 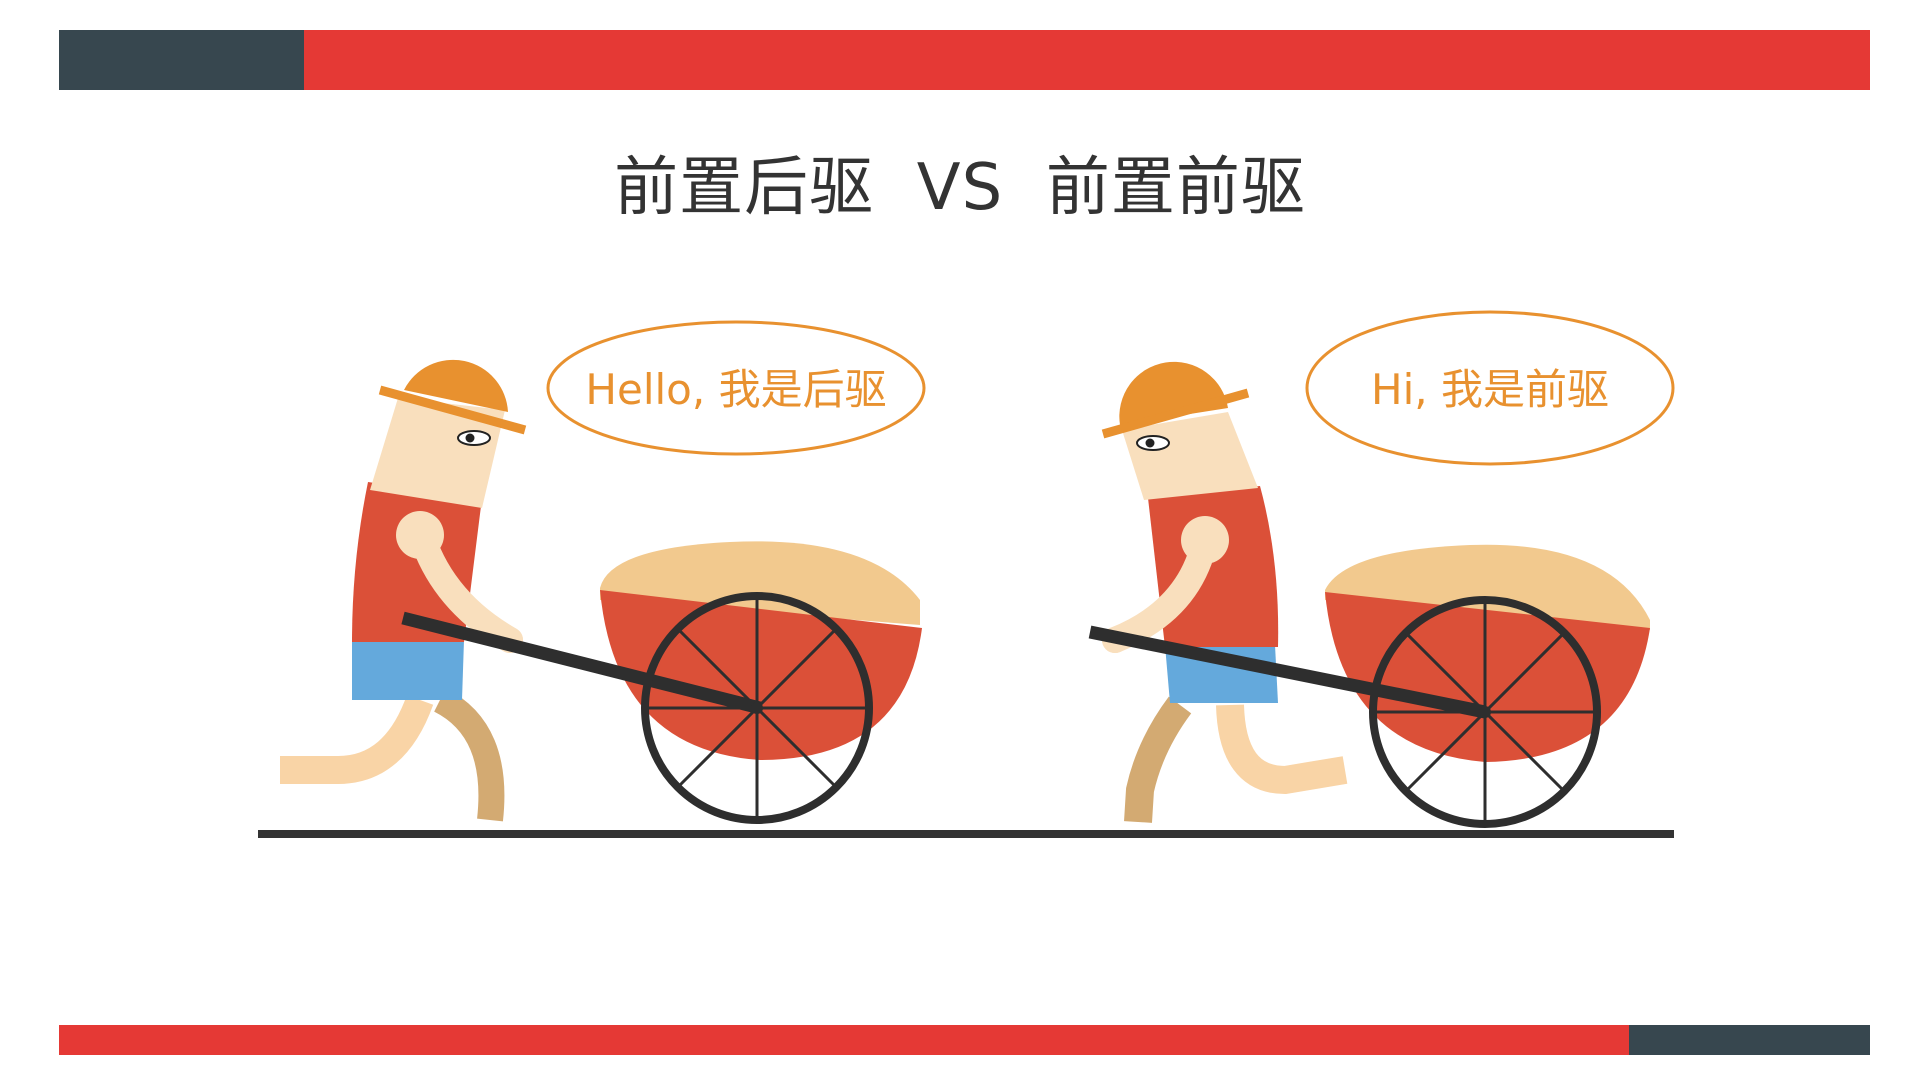 I want to click on right-cart-icon, so click(x=1369, y=686).